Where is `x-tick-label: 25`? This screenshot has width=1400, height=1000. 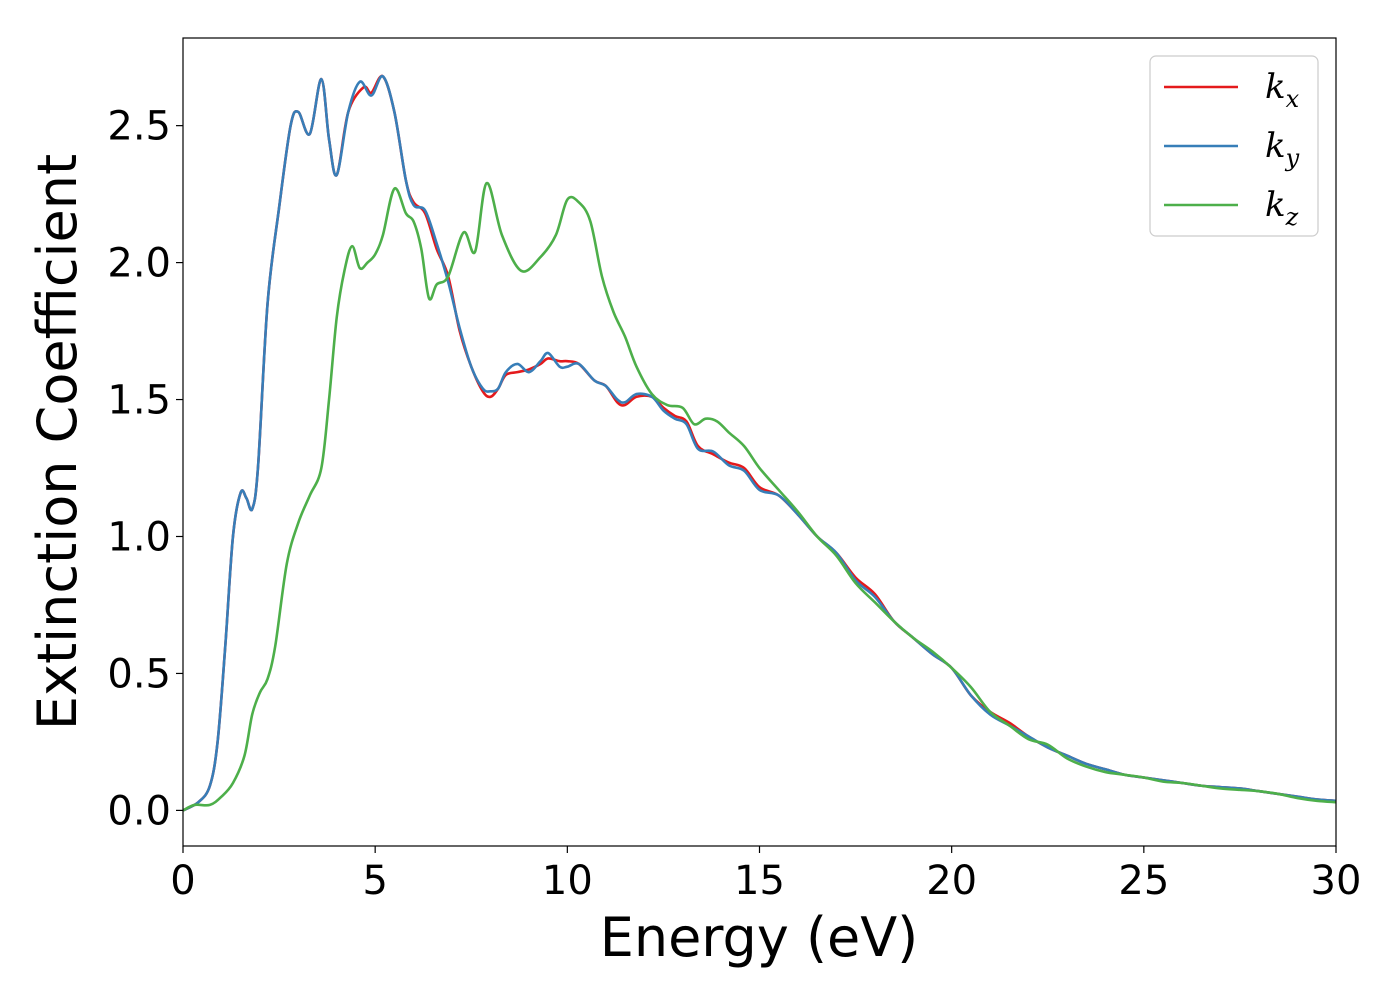 x-tick-label: 25 is located at coordinates (1143, 881).